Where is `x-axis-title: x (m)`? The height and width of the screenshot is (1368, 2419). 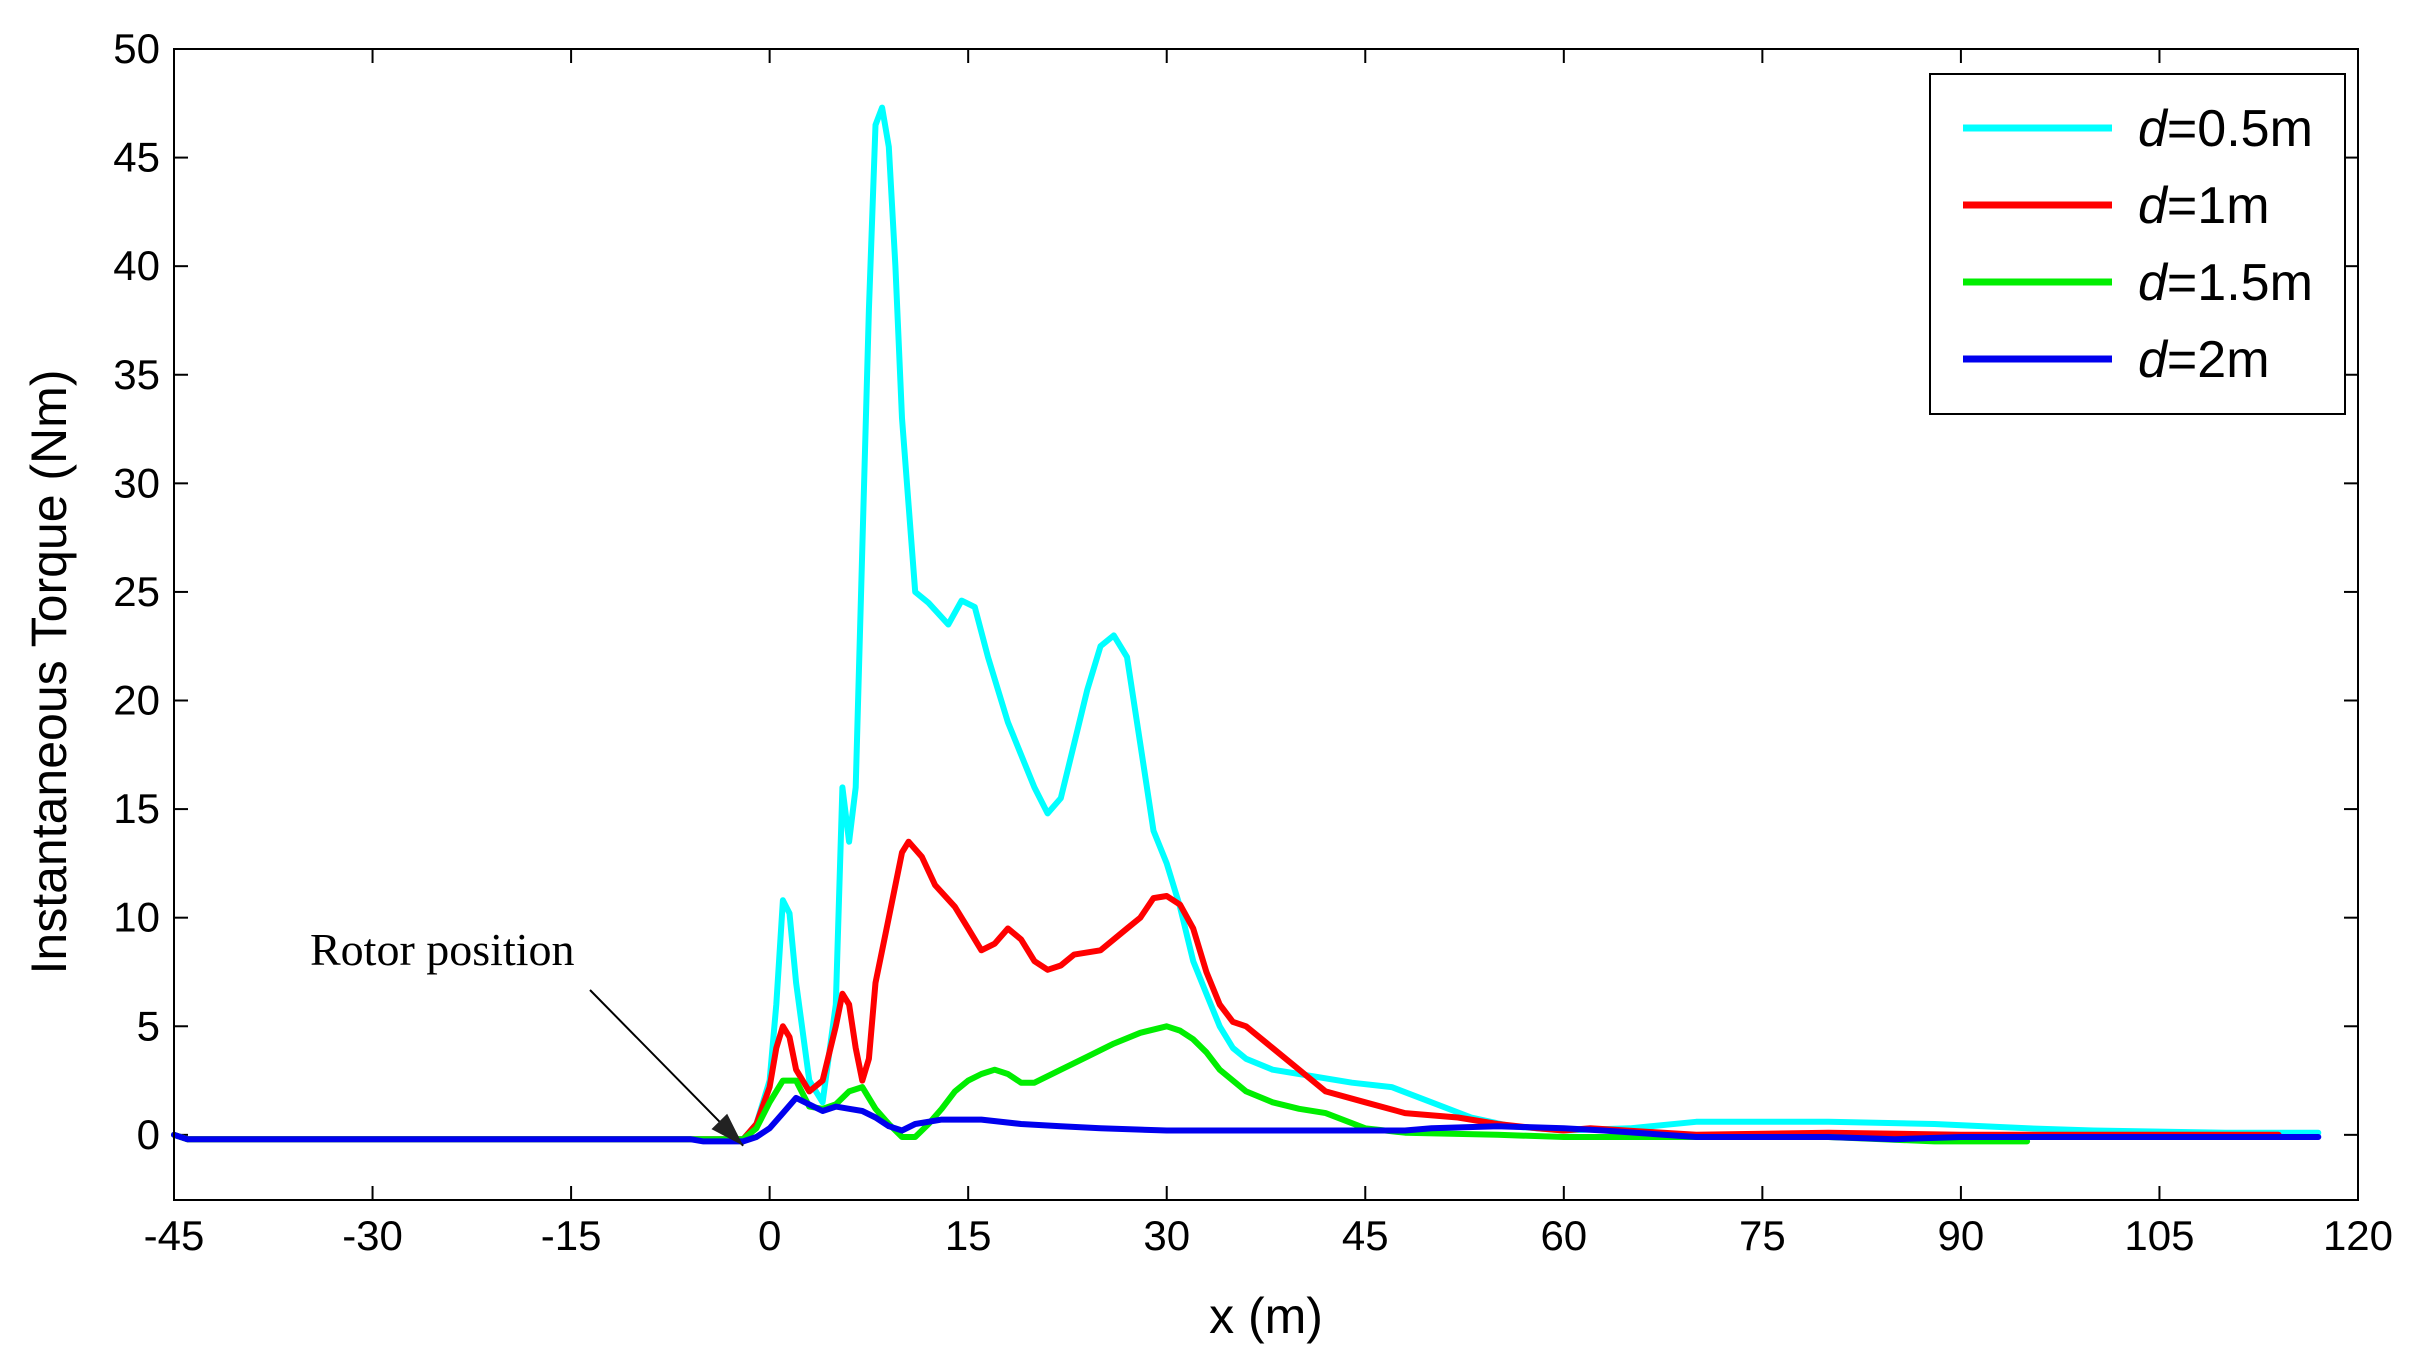 x-axis-title: x (m) is located at coordinates (1266, 1316).